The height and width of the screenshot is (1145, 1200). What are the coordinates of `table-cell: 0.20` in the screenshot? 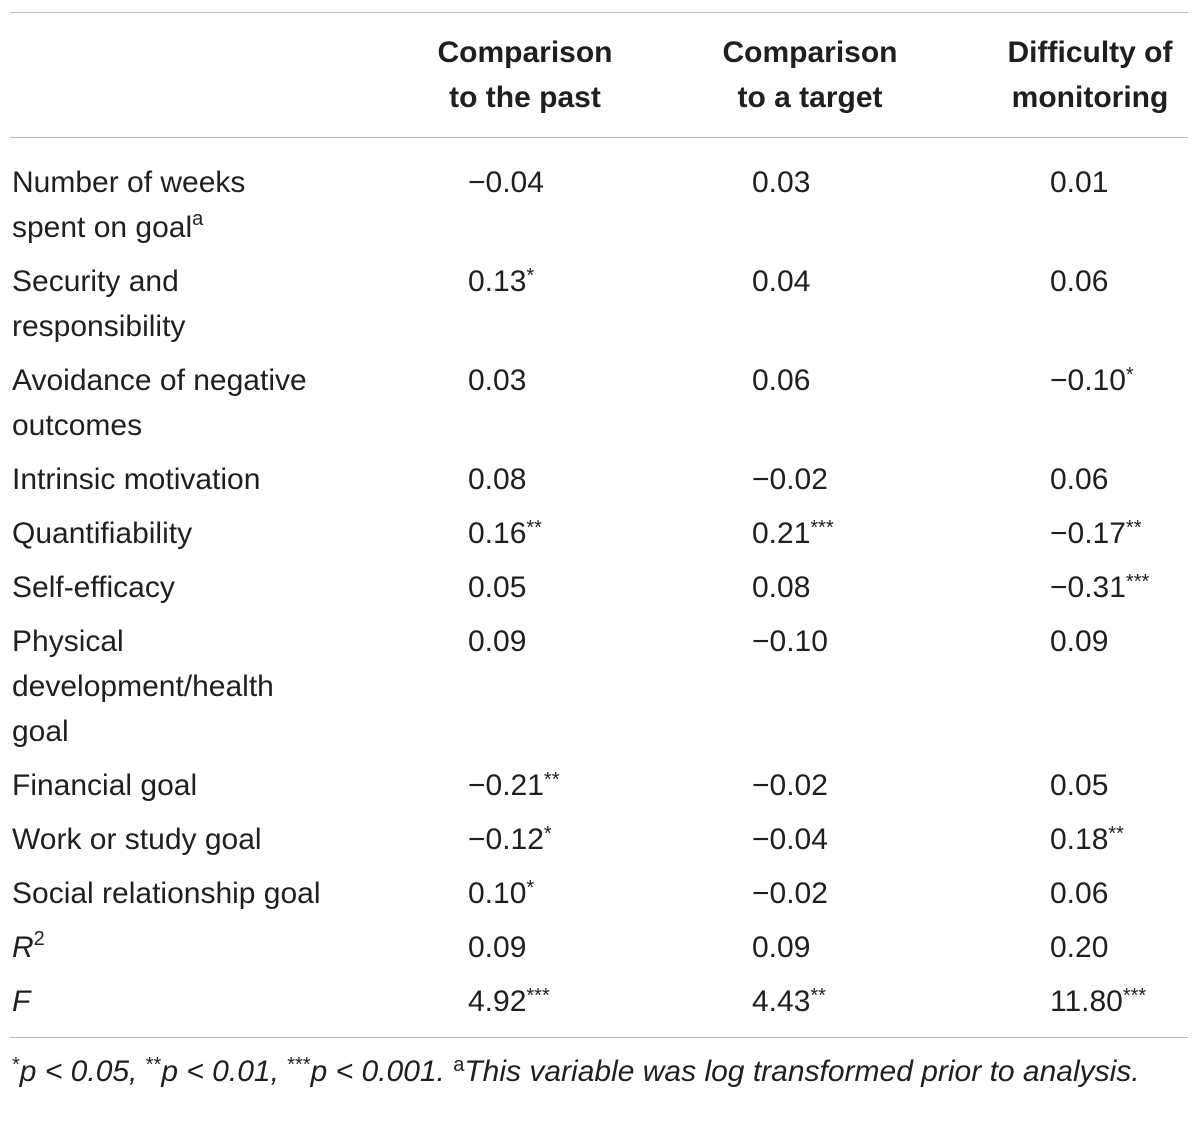 It's located at (1079, 947).